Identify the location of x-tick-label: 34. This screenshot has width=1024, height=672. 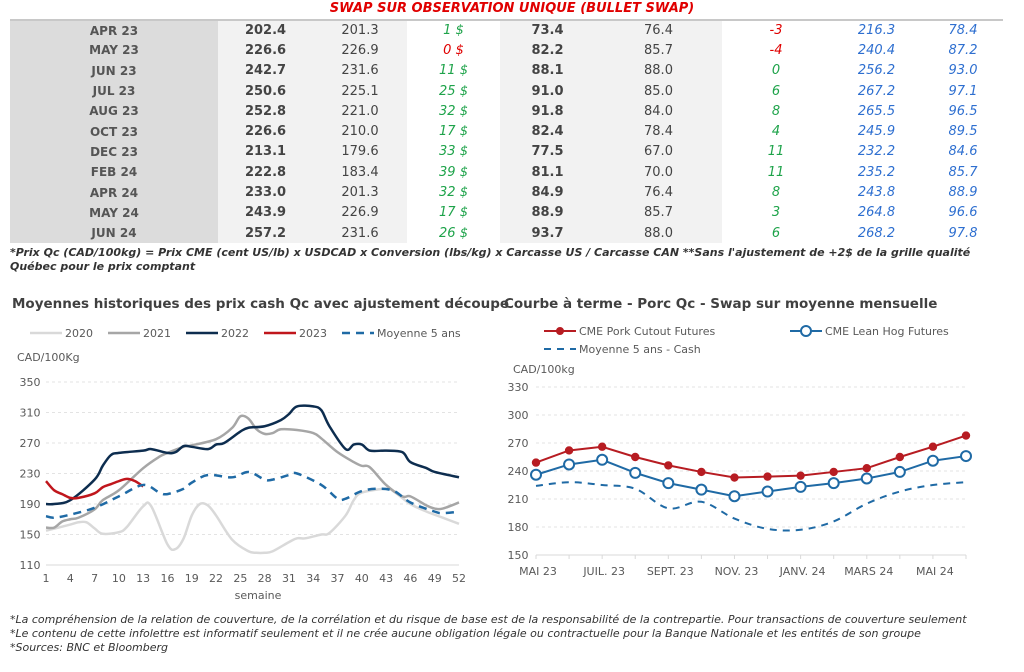
(313, 578).